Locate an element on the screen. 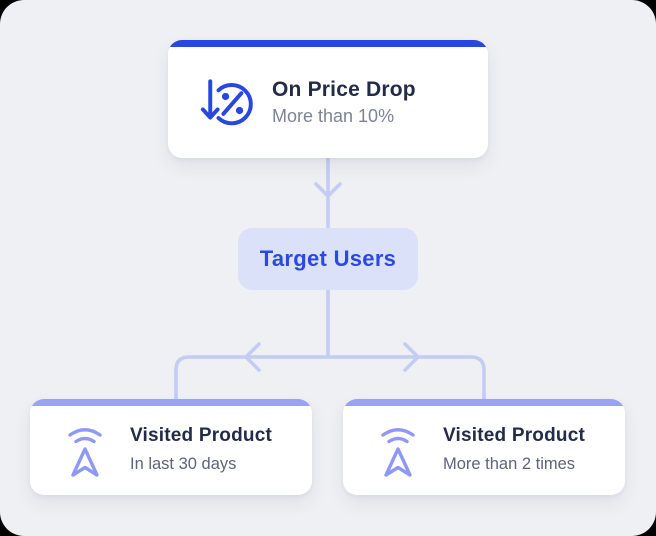 The height and width of the screenshot is (536, 656). arrowhead-left-icon is located at coordinates (252, 357).